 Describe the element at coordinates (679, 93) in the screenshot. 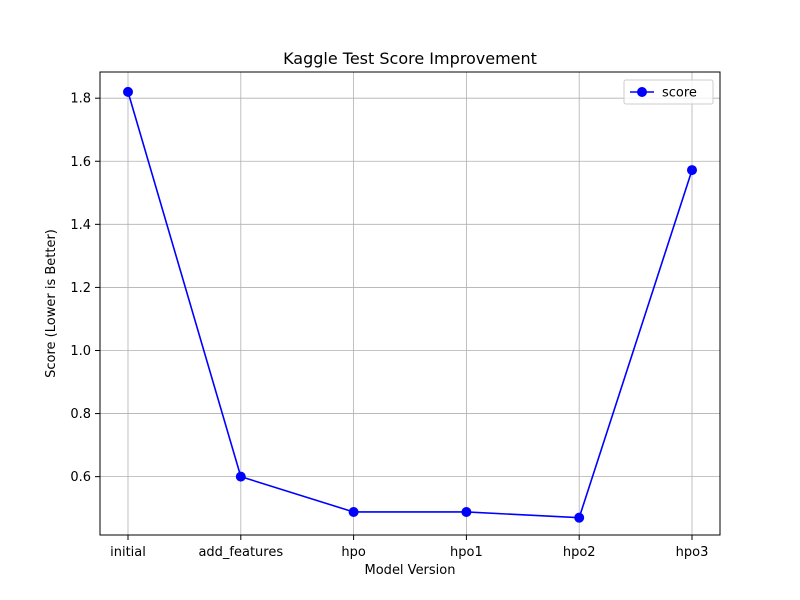

I see `legend-label: score` at that location.